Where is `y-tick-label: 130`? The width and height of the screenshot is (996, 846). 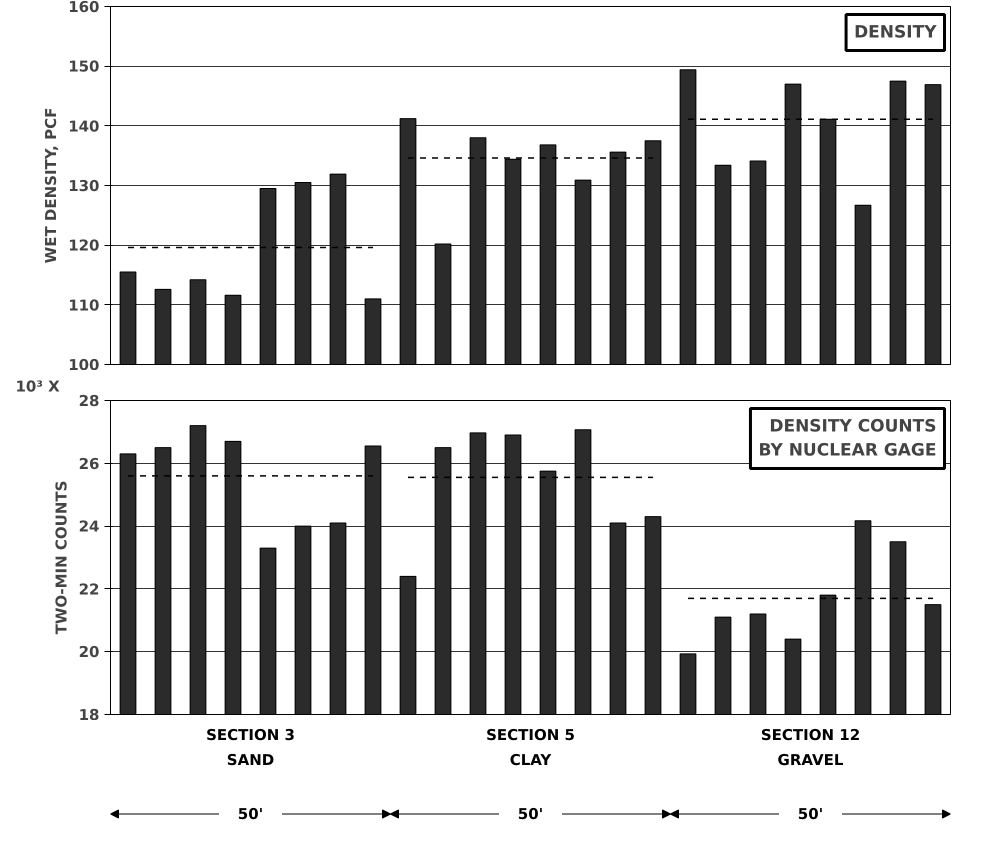 y-tick-label: 130 is located at coordinates (84, 186).